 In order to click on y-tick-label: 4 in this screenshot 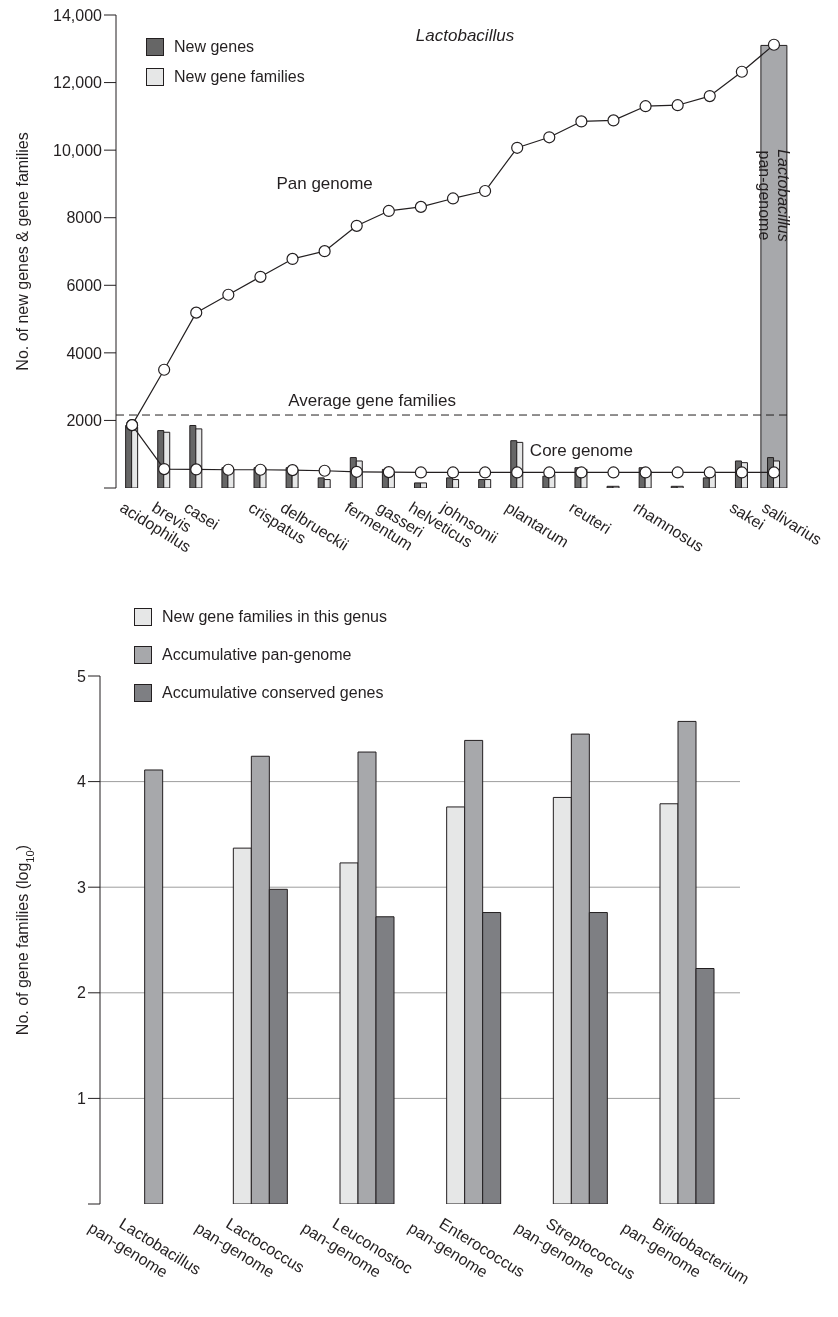, I will do `click(82, 782)`.